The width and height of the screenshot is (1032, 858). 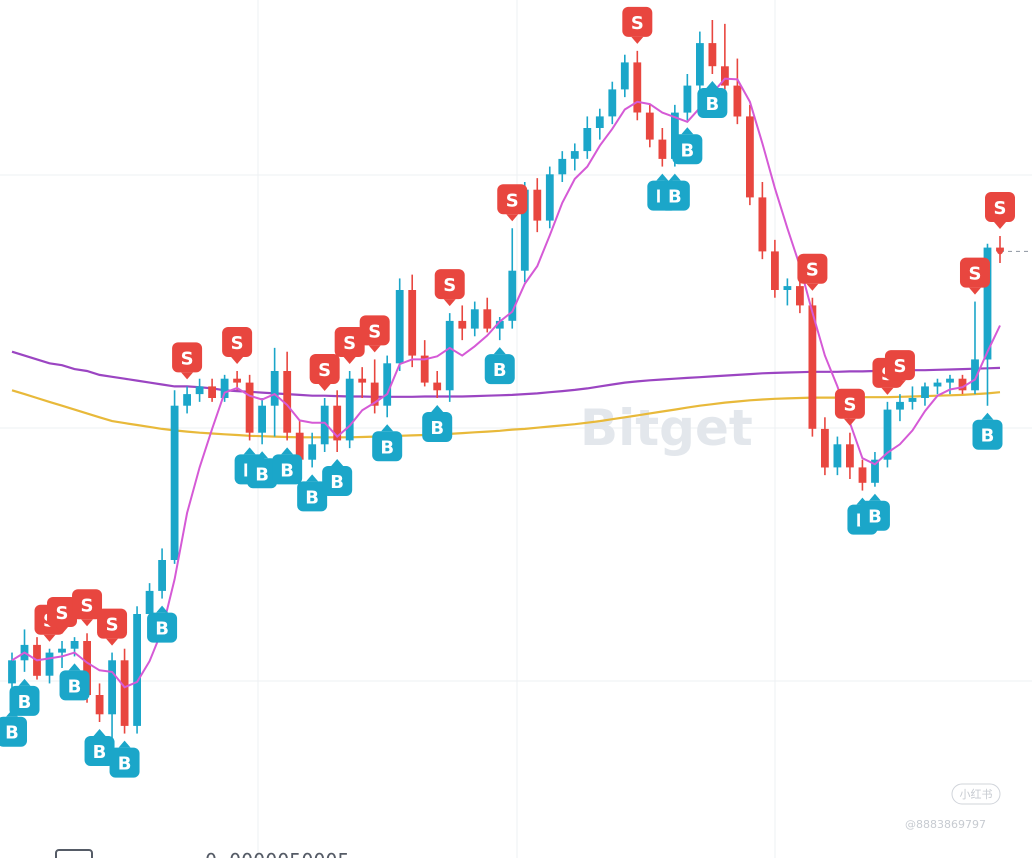 I want to click on sell-signal-label-64: S, so click(x=812, y=270).